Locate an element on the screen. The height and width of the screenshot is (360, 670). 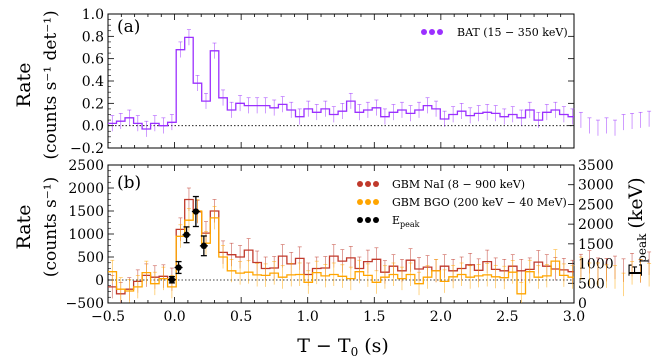
panel-a-y-tick-label: −0.2 is located at coordinates (87, 149).